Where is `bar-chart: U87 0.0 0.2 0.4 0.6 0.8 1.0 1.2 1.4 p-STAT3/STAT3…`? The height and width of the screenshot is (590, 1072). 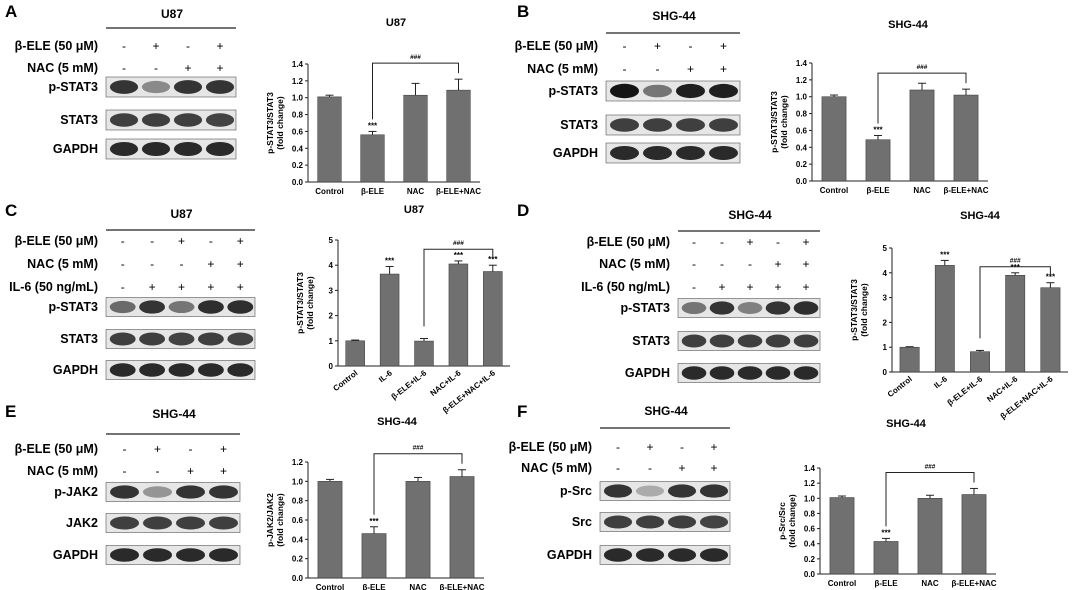 bar-chart: U87 0.0 0.2 0.4 0.6 0.8 1.0 1.2 1.4 p-STAT3/STAT3… is located at coordinates (373, 106).